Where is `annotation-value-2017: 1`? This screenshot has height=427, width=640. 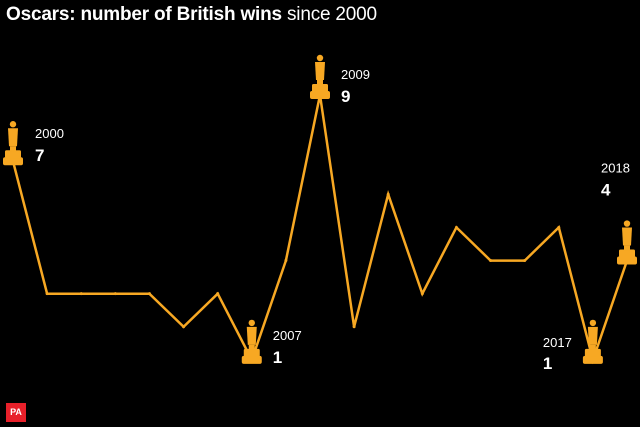
annotation-value-2017: 1 is located at coordinates (547, 363).